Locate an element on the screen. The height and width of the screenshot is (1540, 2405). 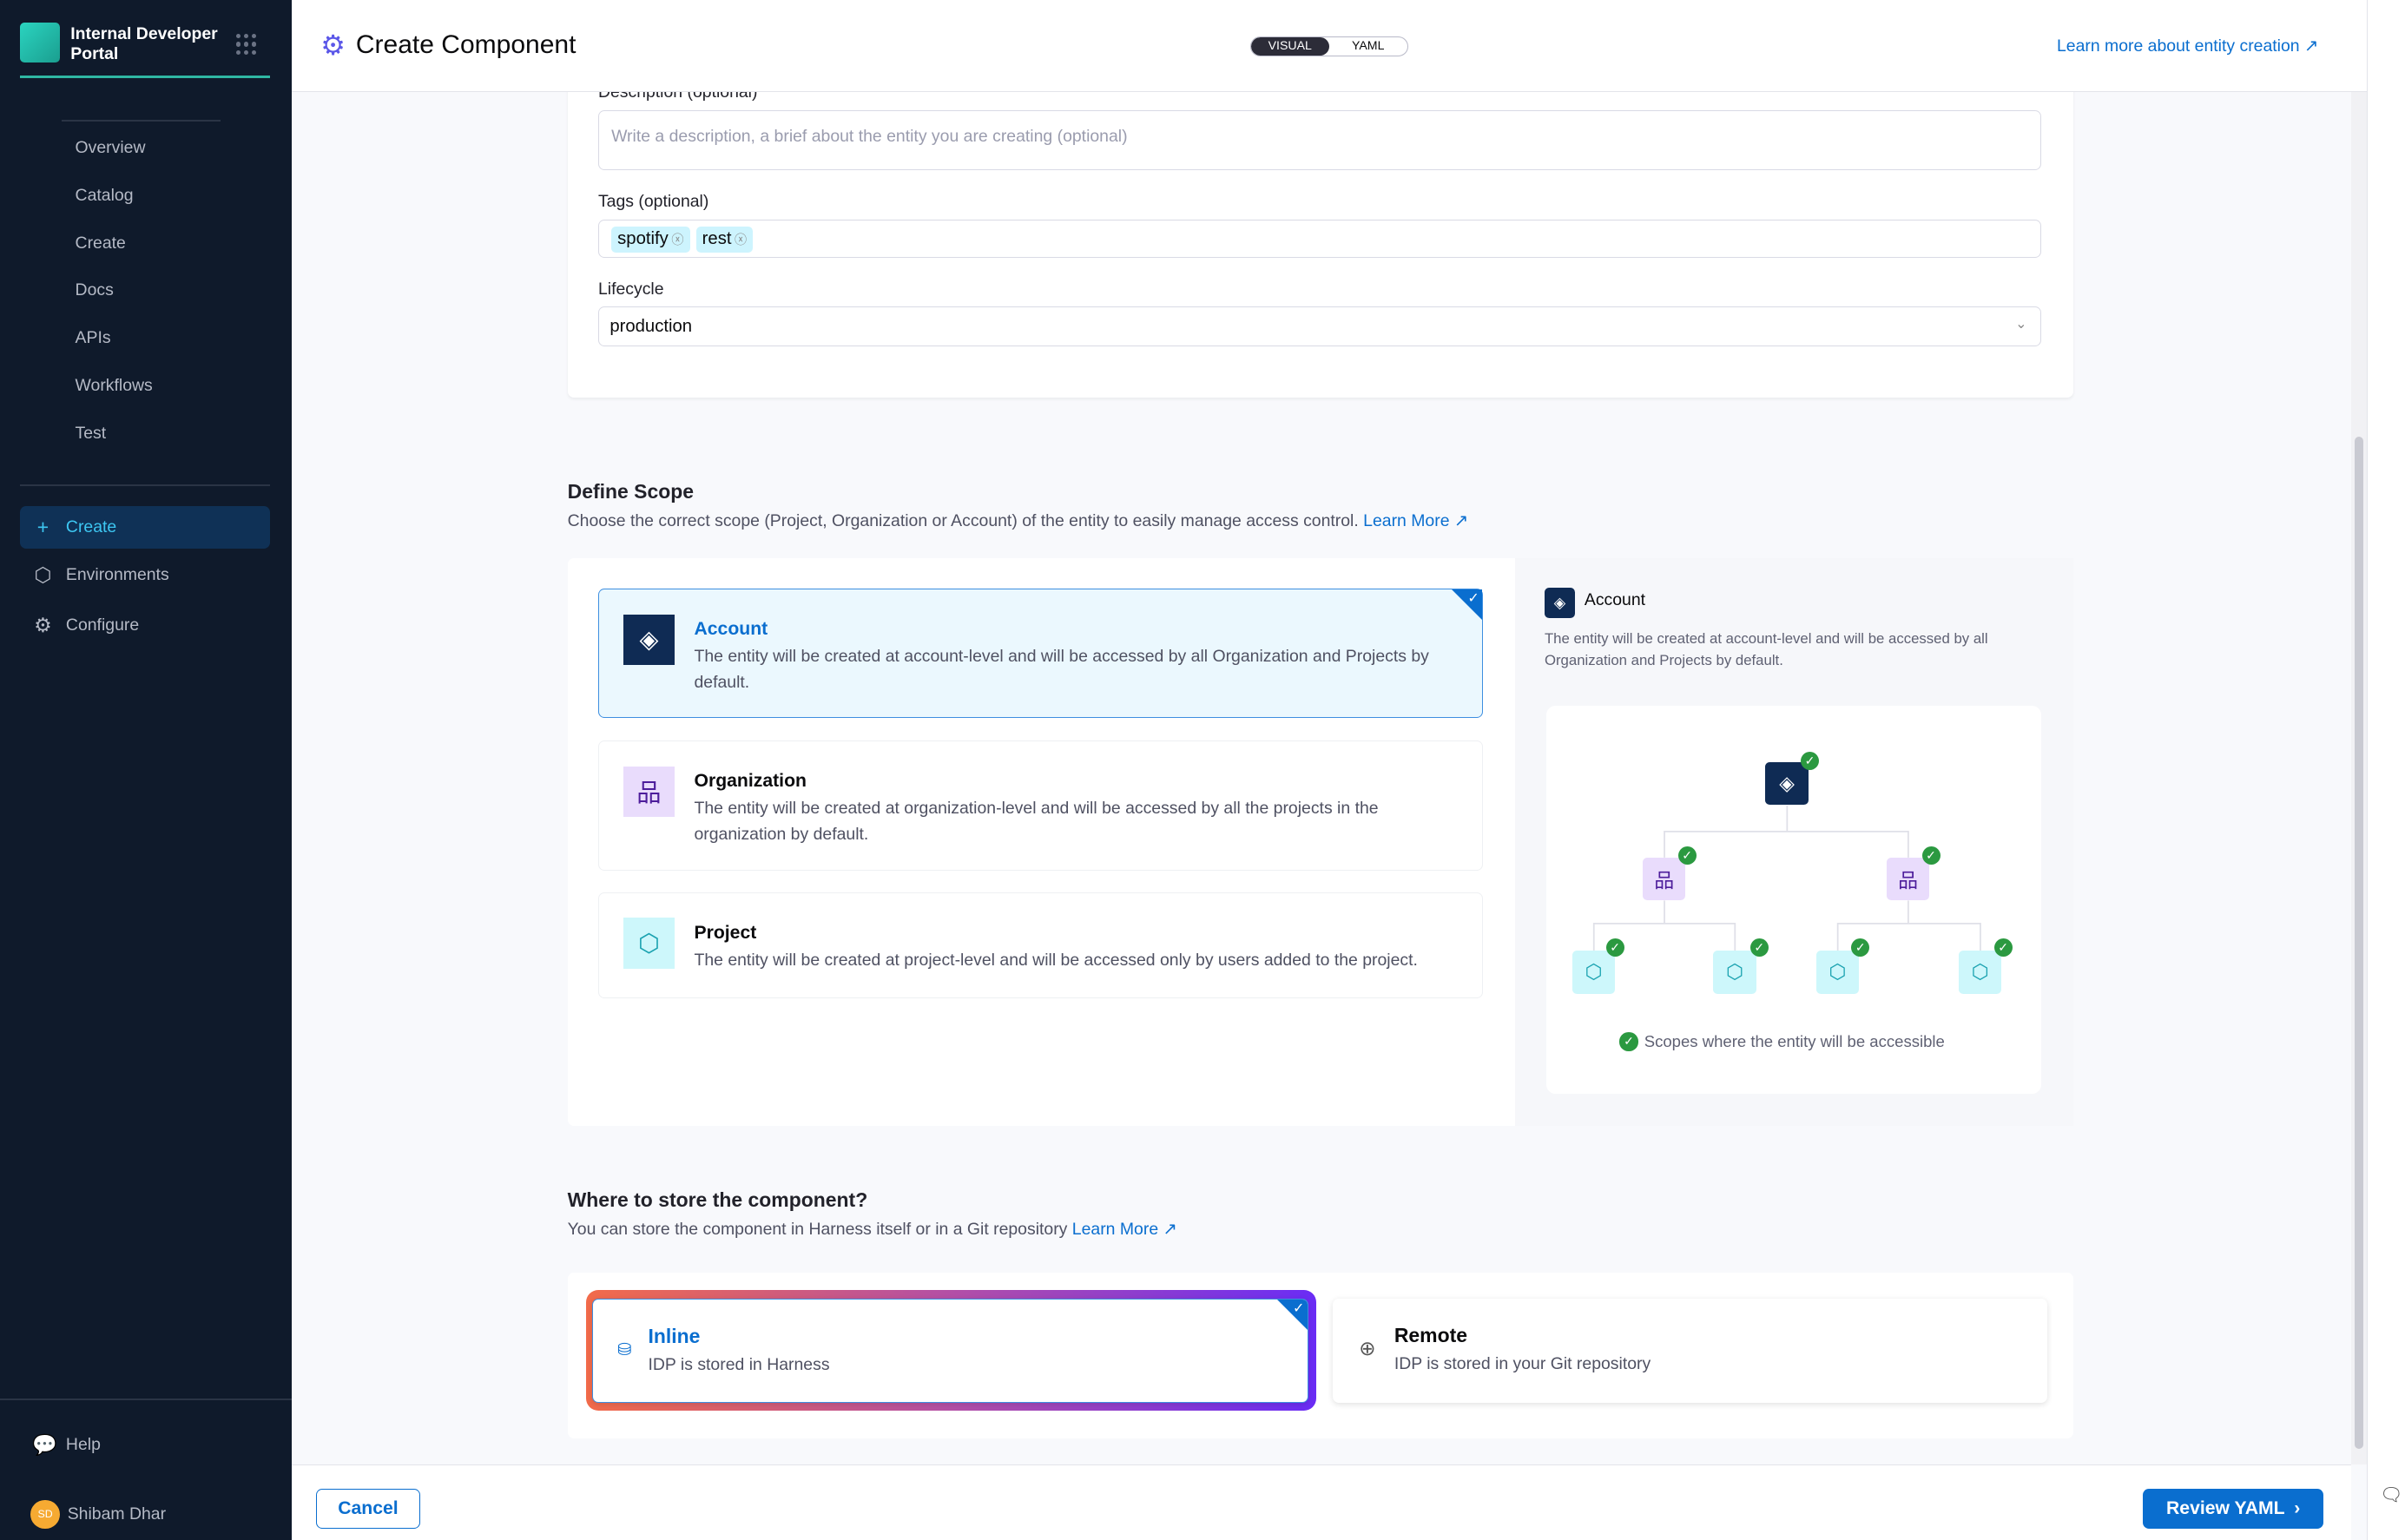
learn-more-entity-link: Learn more about entity creation ↗ is located at coordinates (2187, 46).